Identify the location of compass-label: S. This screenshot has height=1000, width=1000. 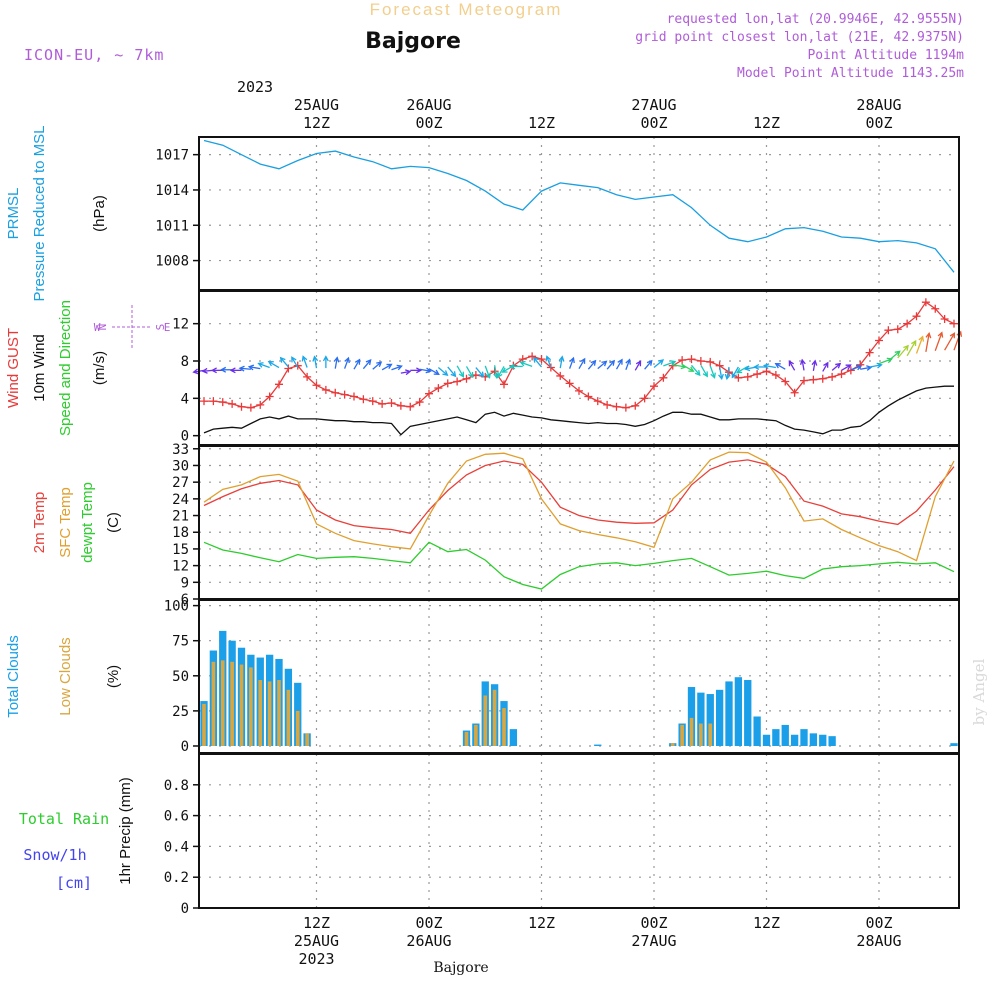
(160, 327).